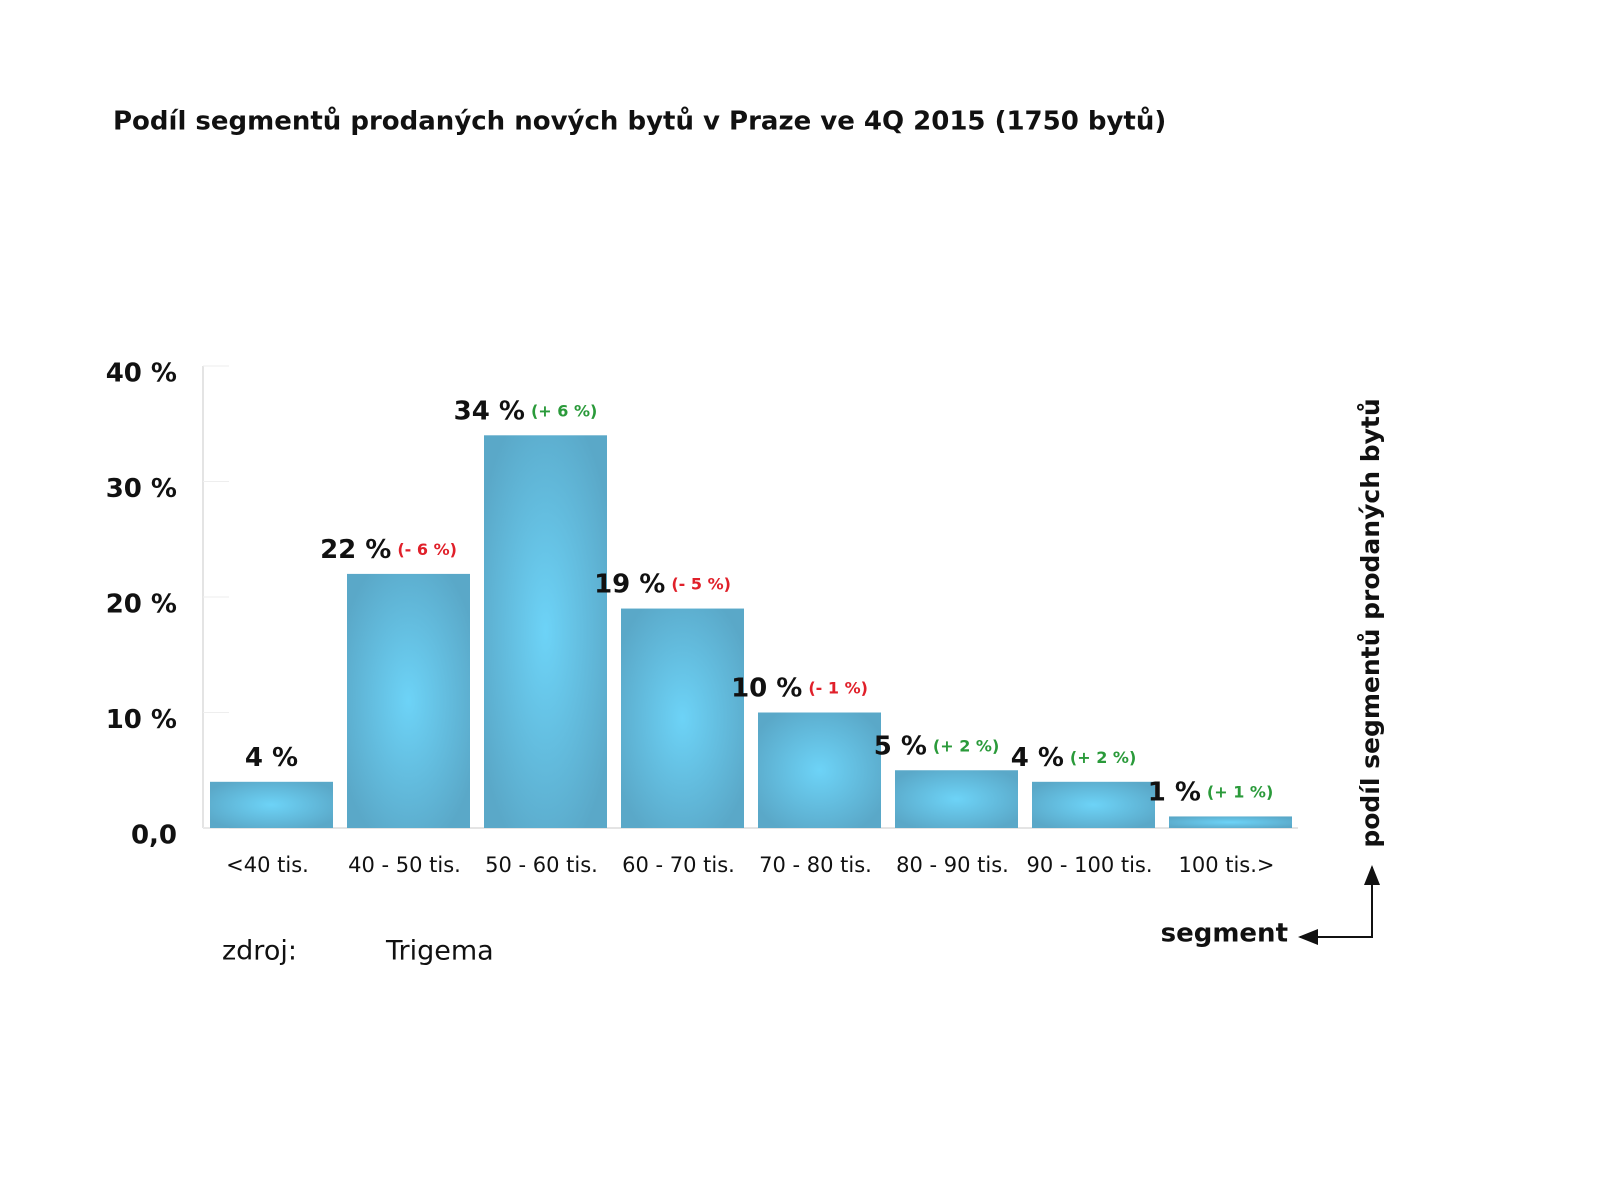  Describe the element at coordinates (766, 688) in the screenshot. I see `value-label: 10 %` at that location.